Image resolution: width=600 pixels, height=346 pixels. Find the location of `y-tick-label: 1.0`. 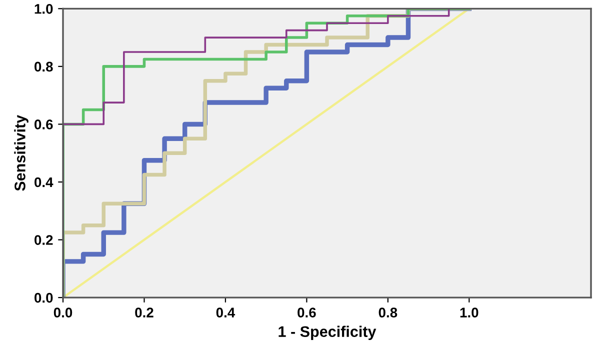

y-tick-label: 1.0 is located at coordinates (43, 9).